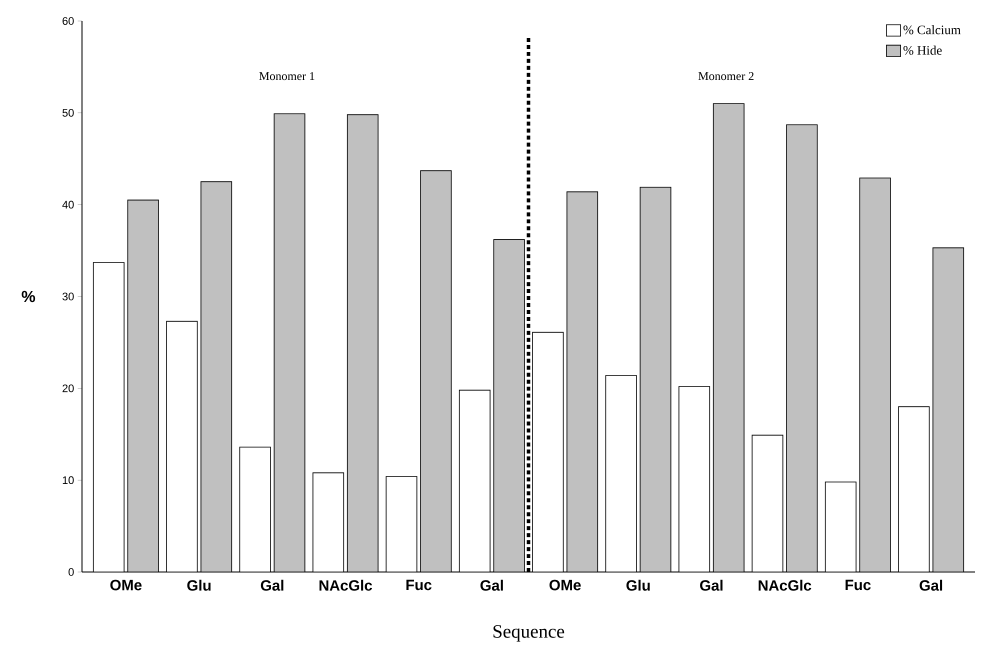  Describe the element at coordinates (932, 29) in the screenshot. I see `legend-label: % Calcium` at that location.